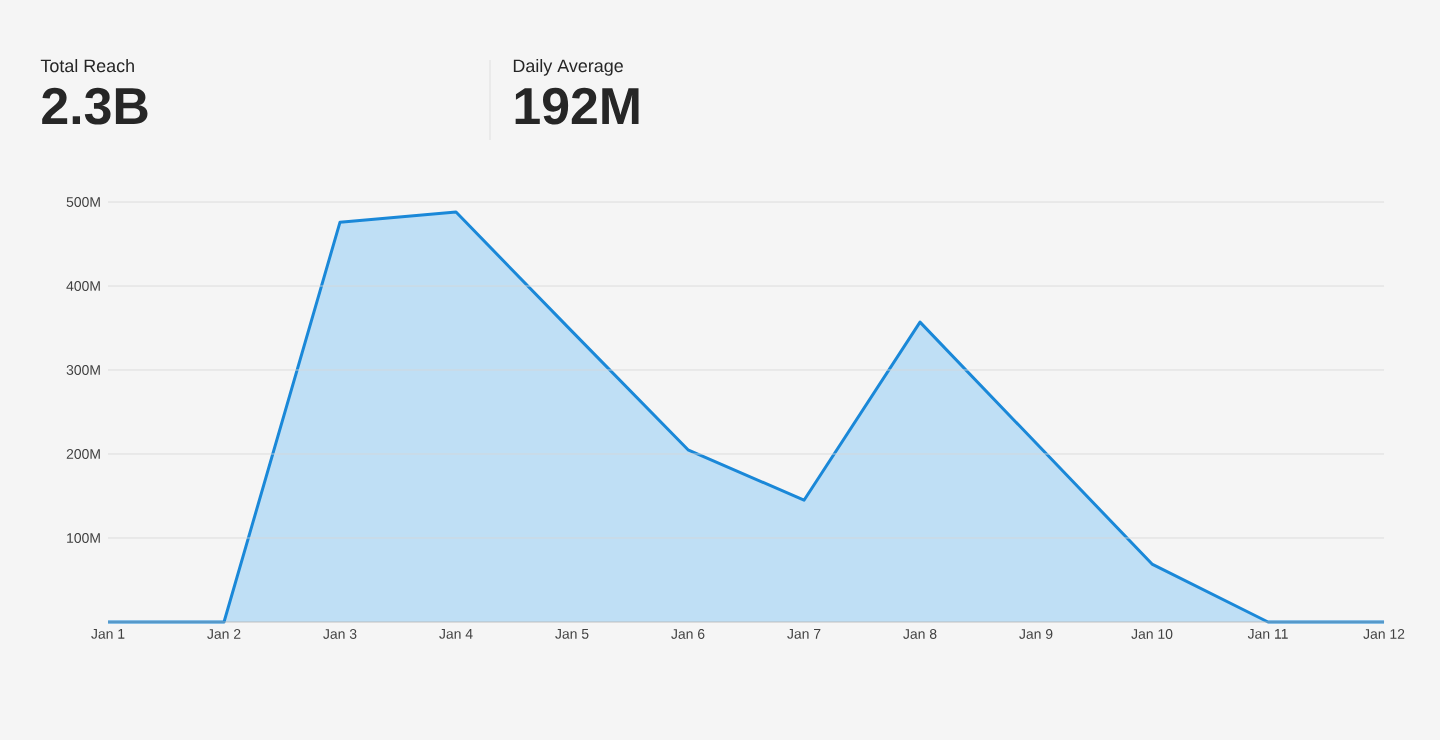 The width and height of the screenshot is (1440, 740). What do you see at coordinates (577, 106) in the screenshot?
I see `text: 192M` at bounding box center [577, 106].